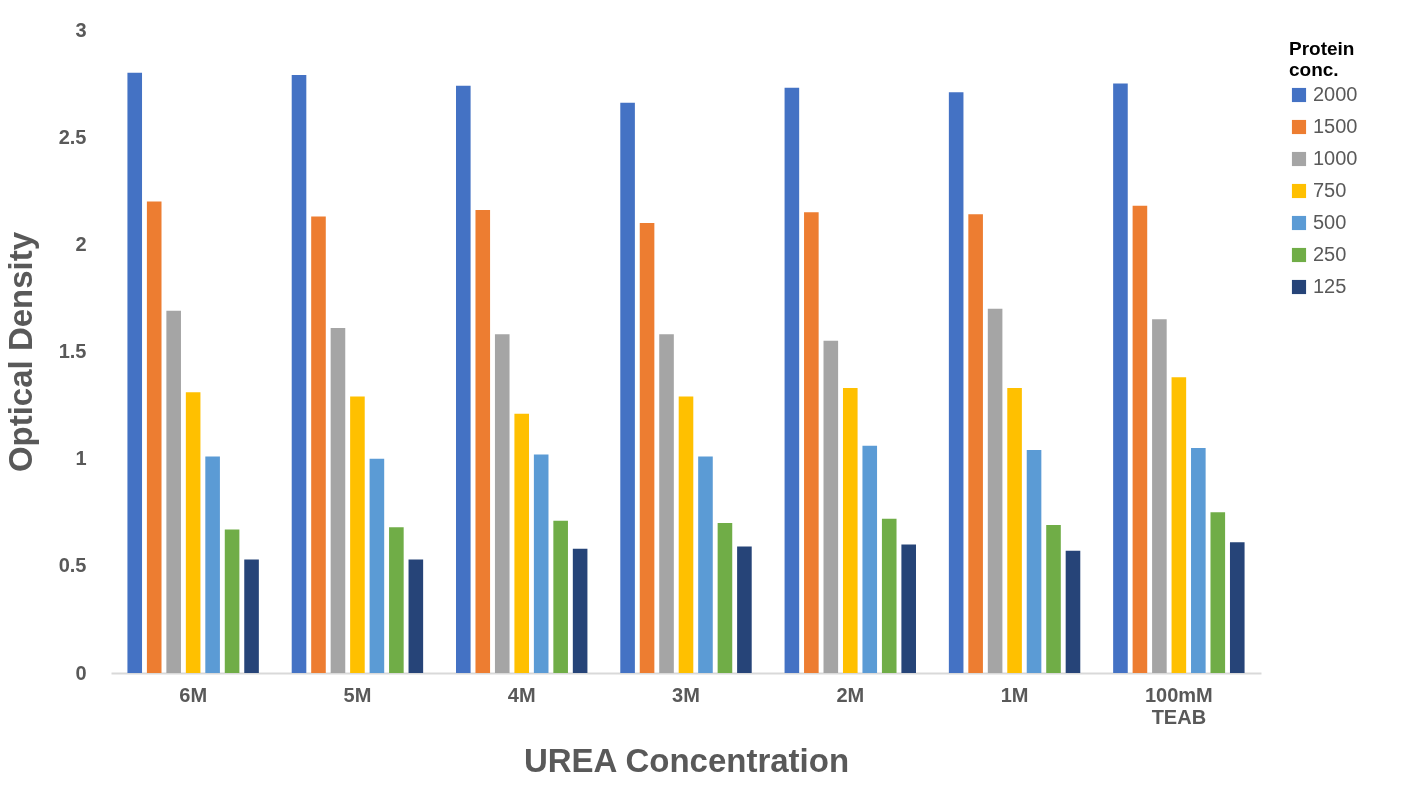 The height and width of the screenshot is (789, 1418). Describe the element at coordinates (1014, 694) in the screenshot. I see `x-tick-label: 1M` at that location.